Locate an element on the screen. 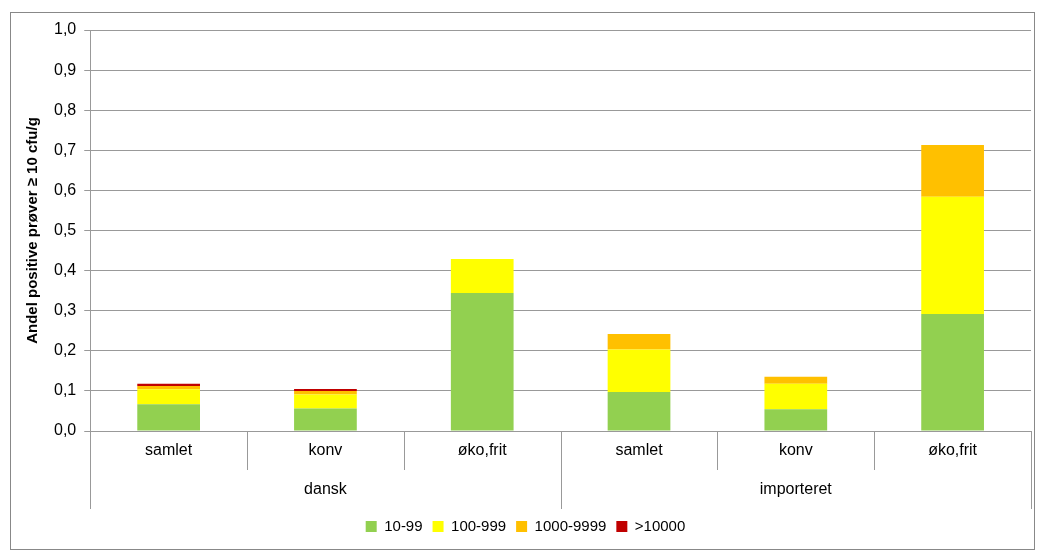  text: dansk is located at coordinates (326, 488).